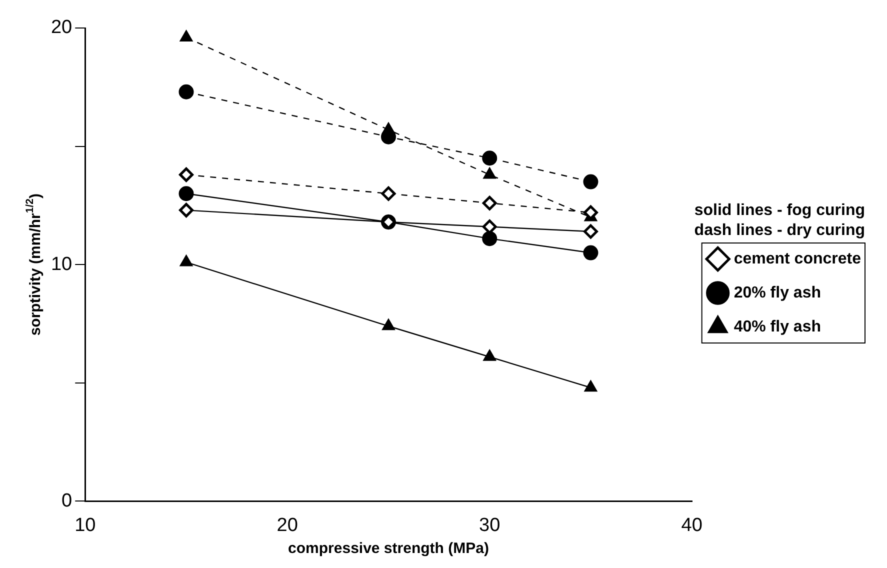 The image size is (887, 568). Describe the element at coordinates (777, 293) in the screenshot. I see `legend-label: 20% fly ash` at that location.